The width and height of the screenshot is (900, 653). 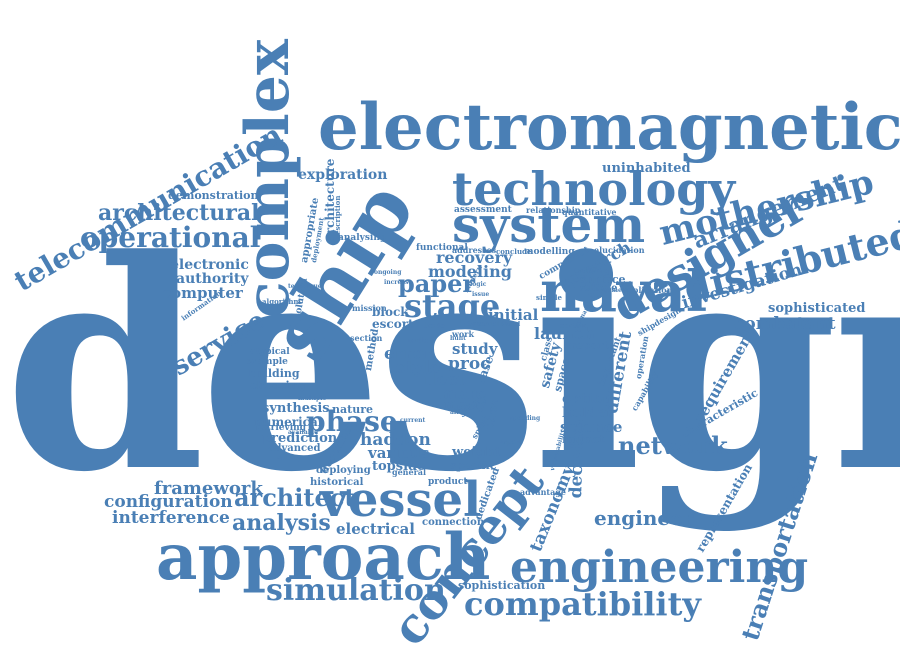 What do you see at coordinates (589, 212) in the screenshot?
I see `word-quantitative: quantitative` at bounding box center [589, 212].